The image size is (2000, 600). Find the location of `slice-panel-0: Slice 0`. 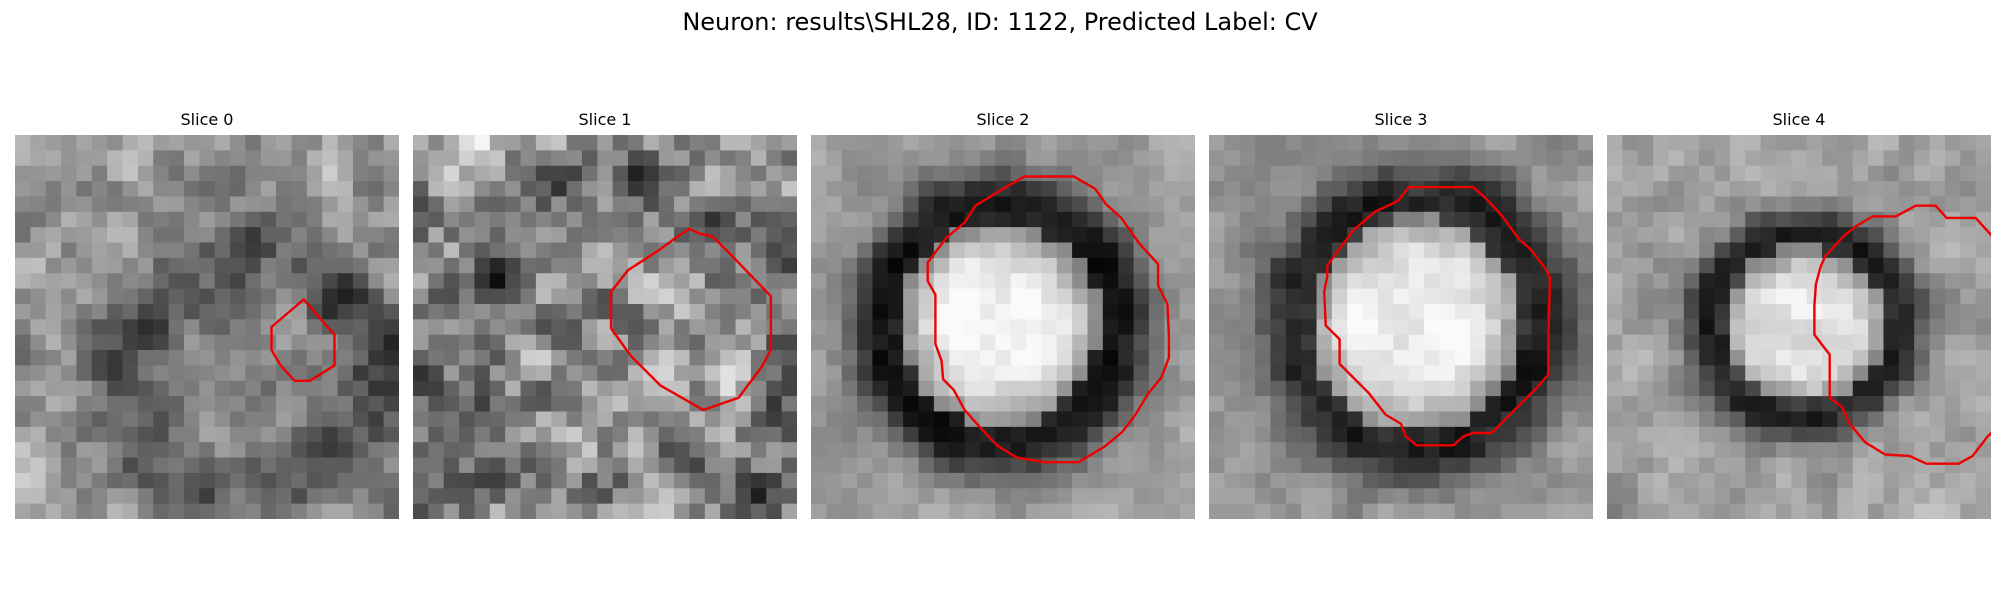

slice-panel-0: Slice 0 is located at coordinates (207, 313).